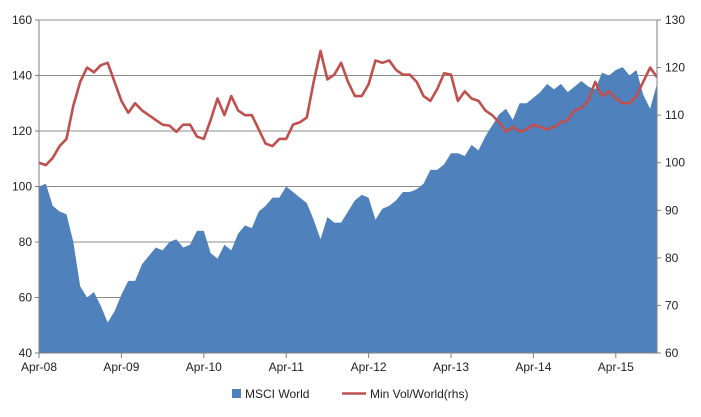 The height and width of the screenshot is (417, 701). I want to click on y-tick-label-left: 60, so click(26, 298).